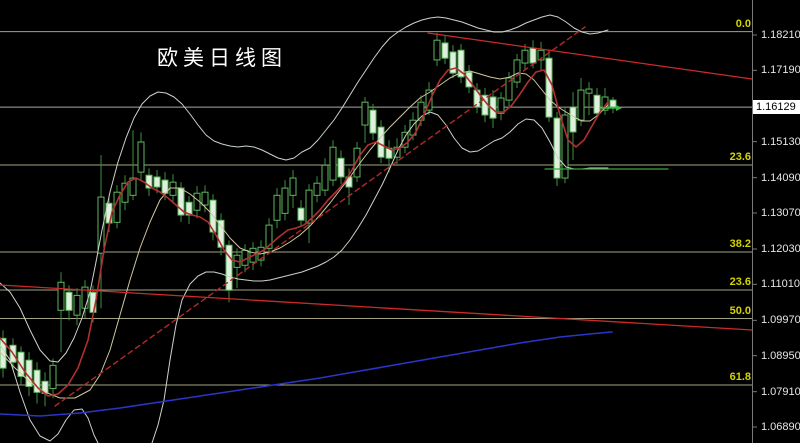 This screenshot has height=443, width=800. I want to click on price-tick-label: 1.09970, so click(780, 320).